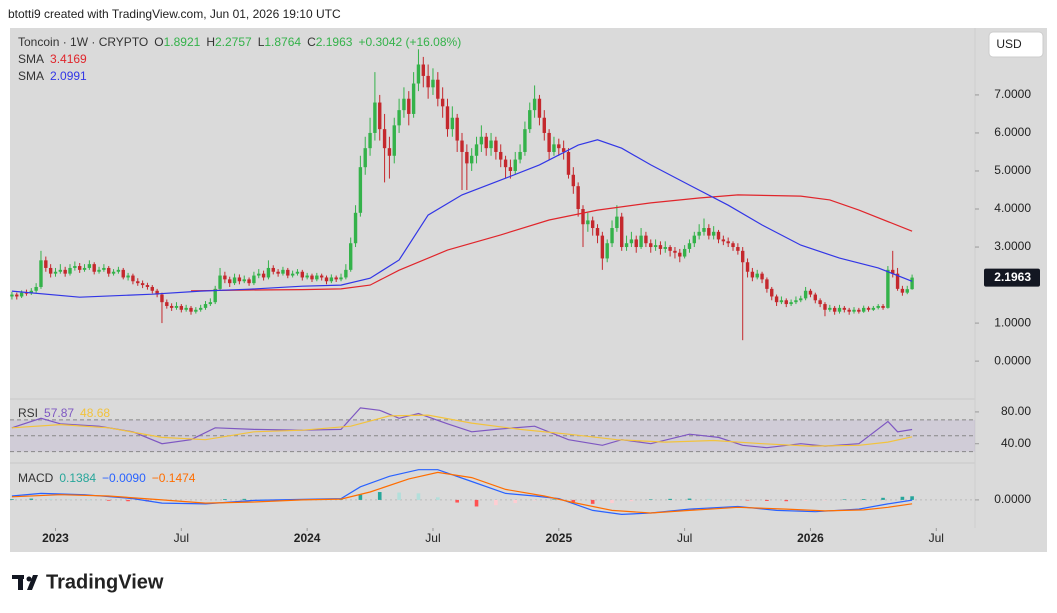 The image size is (1057, 613). What do you see at coordinates (78, 478) in the screenshot?
I see `legend-value: 0.1384` at bounding box center [78, 478].